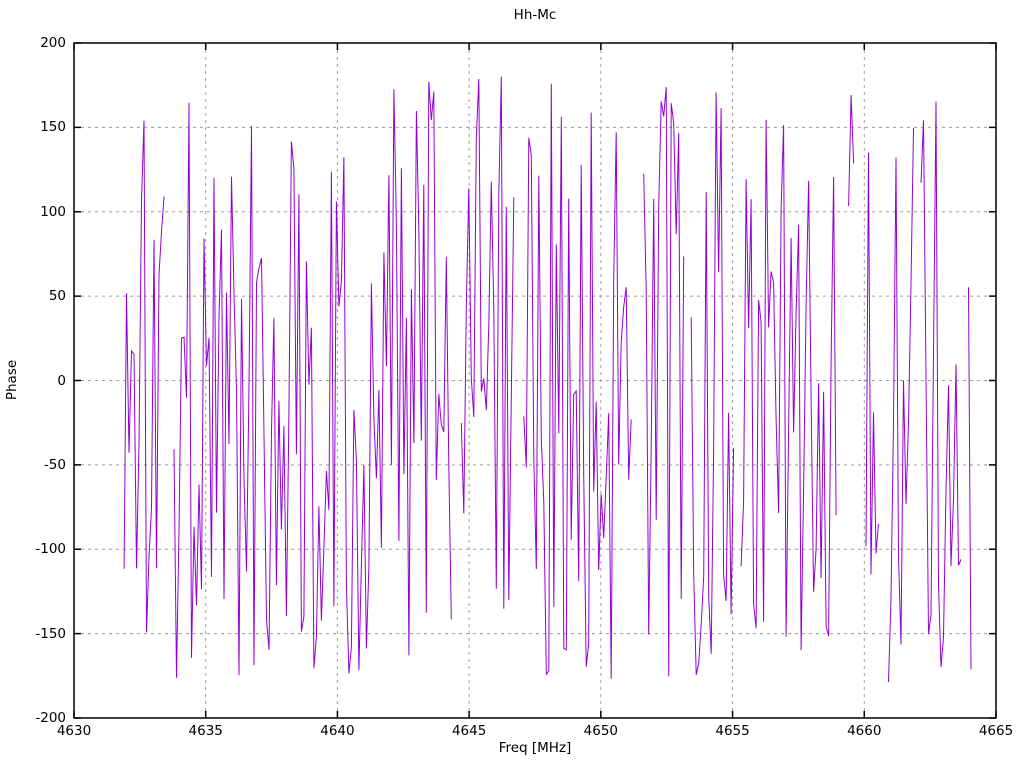  What do you see at coordinates (61, 380) in the screenshot?
I see `y-tick-label: 0` at bounding box center [61, 380].